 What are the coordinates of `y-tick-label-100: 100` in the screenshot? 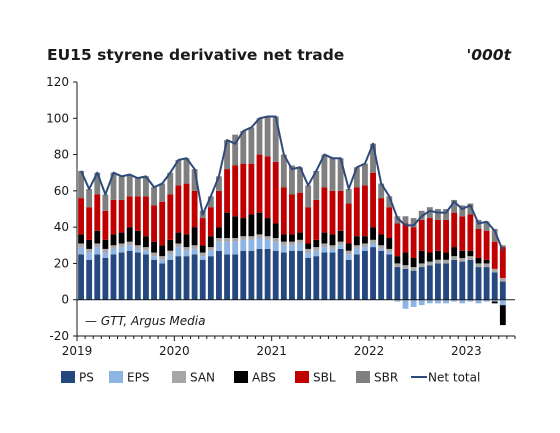 It's located at (57, 118).